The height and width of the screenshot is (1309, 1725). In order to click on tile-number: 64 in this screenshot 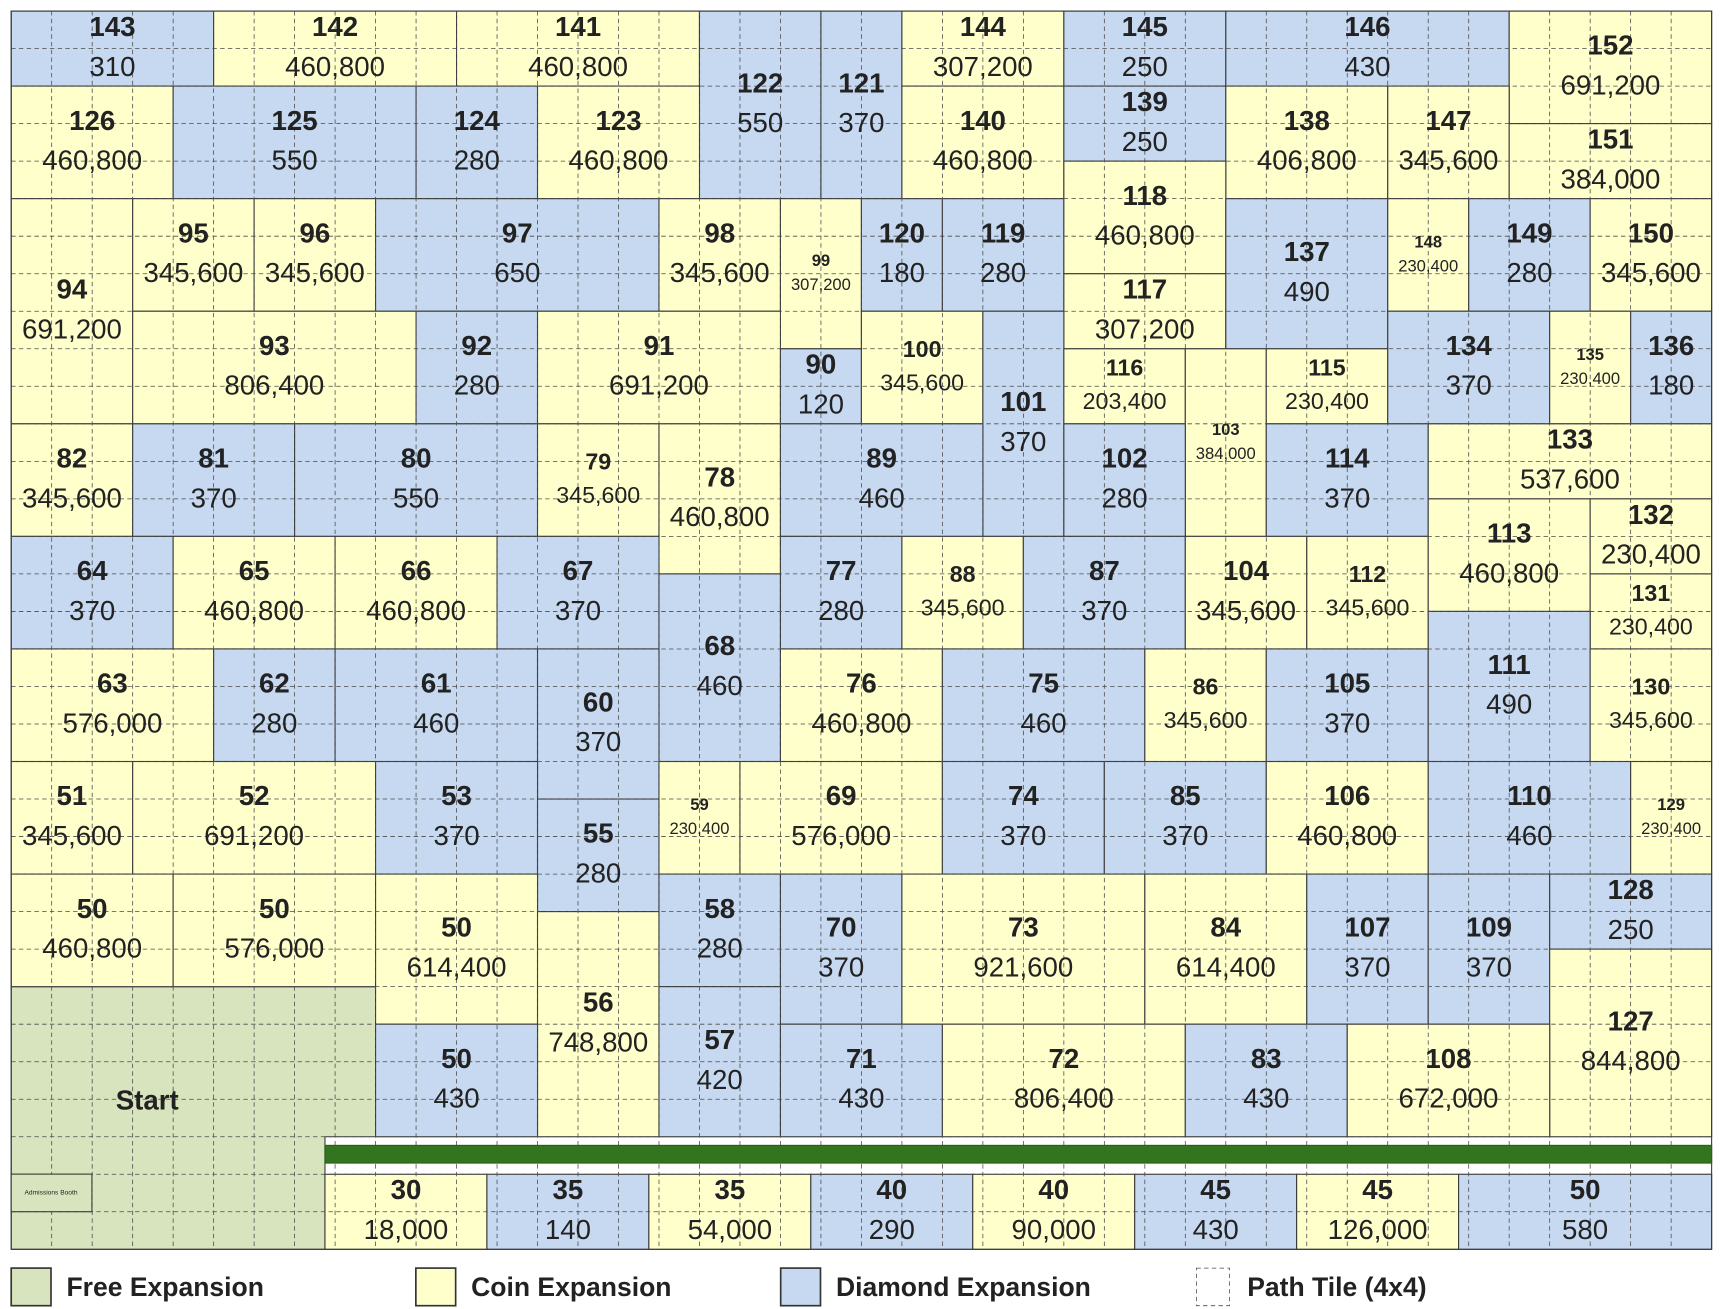, I will do `click(92, 570)`.